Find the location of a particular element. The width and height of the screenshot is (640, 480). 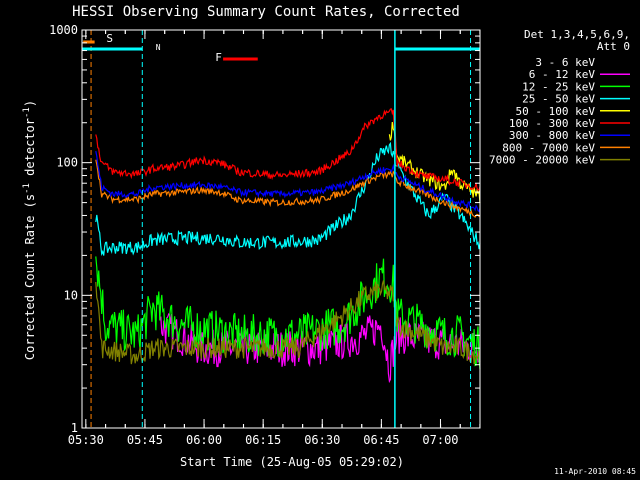

x-tick-label: 06:30 is located at coordinates (322, 440).